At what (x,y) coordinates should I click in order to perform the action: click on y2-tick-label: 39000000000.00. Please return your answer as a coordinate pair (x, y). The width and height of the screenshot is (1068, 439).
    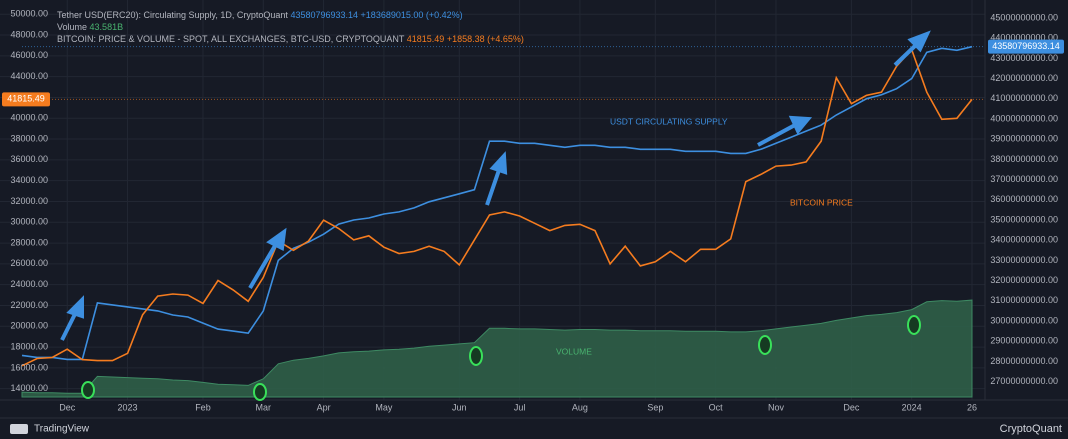
    Looking at the image, I should click on (1024, 139).